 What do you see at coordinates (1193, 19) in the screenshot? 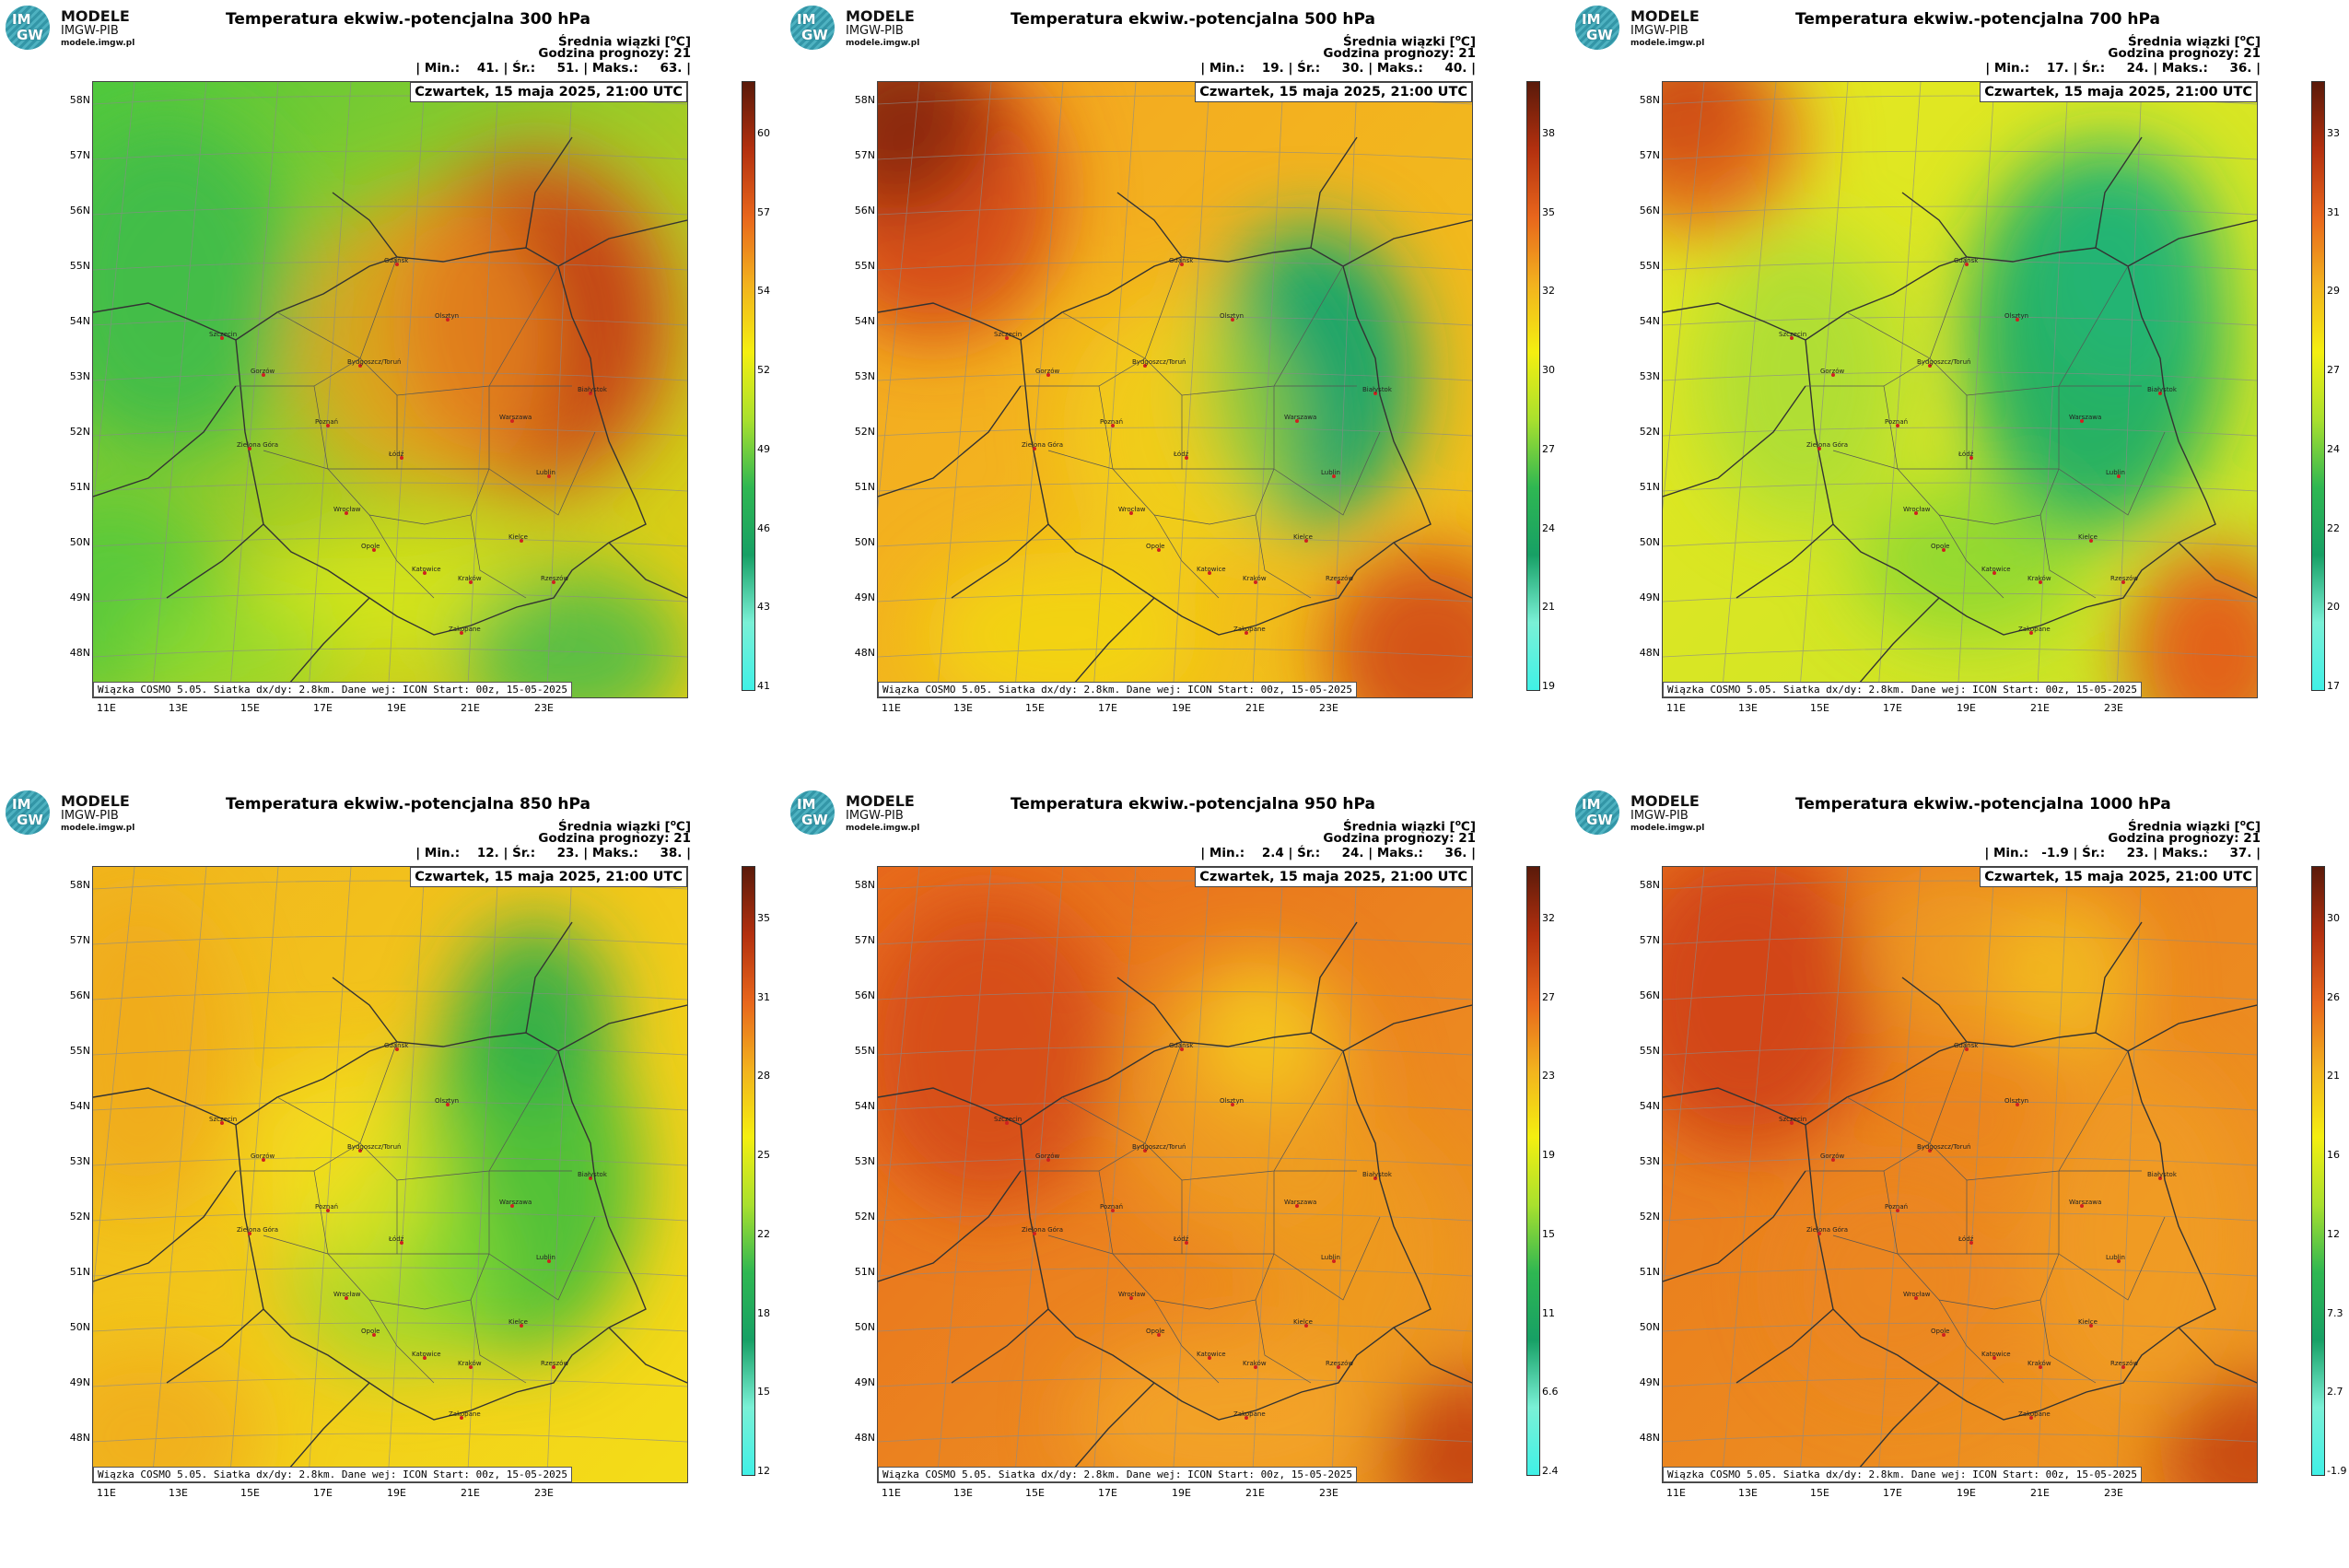
I see `panel-title: Temperatura ekwiw.-potencjalna 500 hPa` at bounding box center [1193, 19].